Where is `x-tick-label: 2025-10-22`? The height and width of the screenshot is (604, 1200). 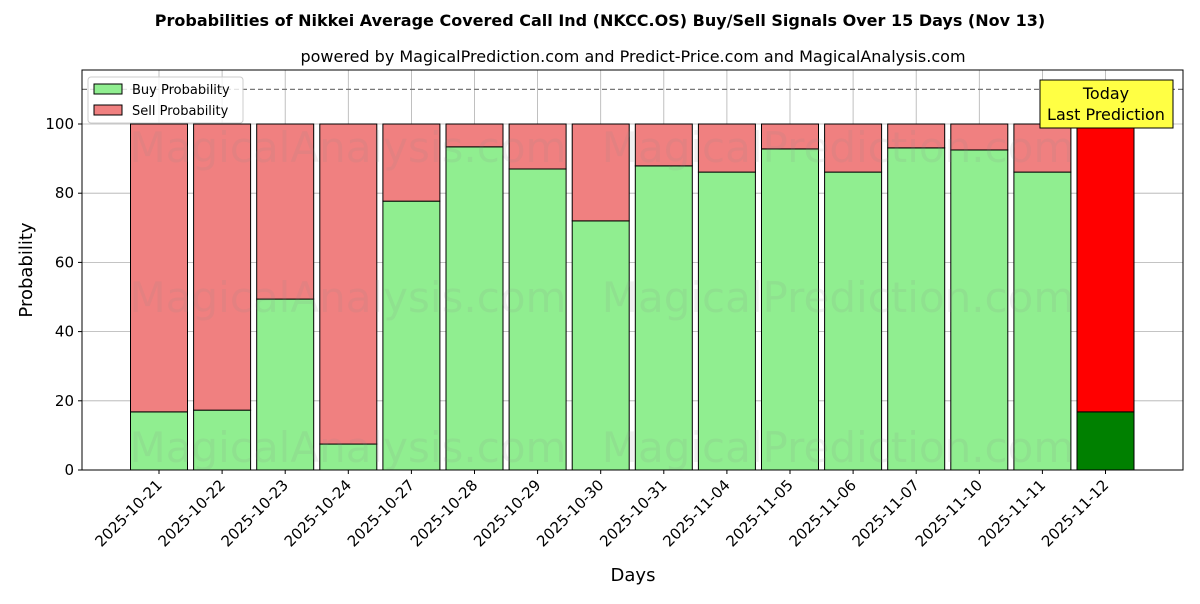
x-tick-label: 2025-10-22 is located at coordinates (192, 513).